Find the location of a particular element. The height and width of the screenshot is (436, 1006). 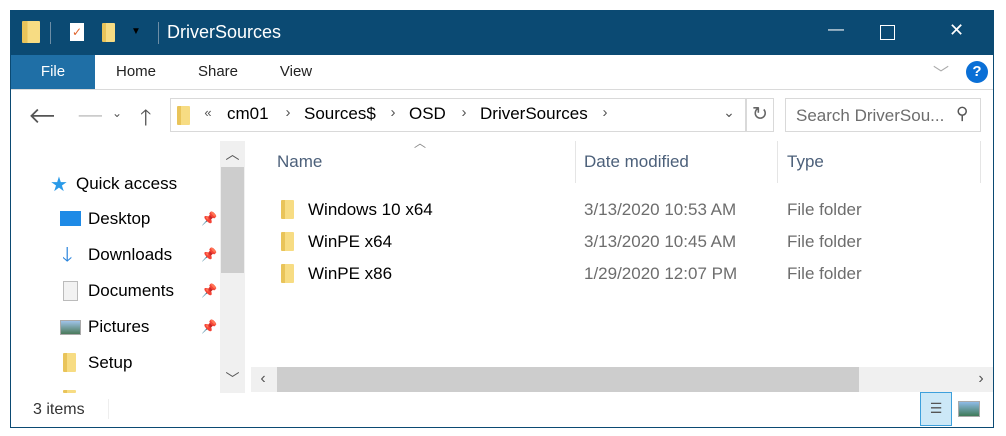

window-title: DriverSources is located at coordinates (224, 32).